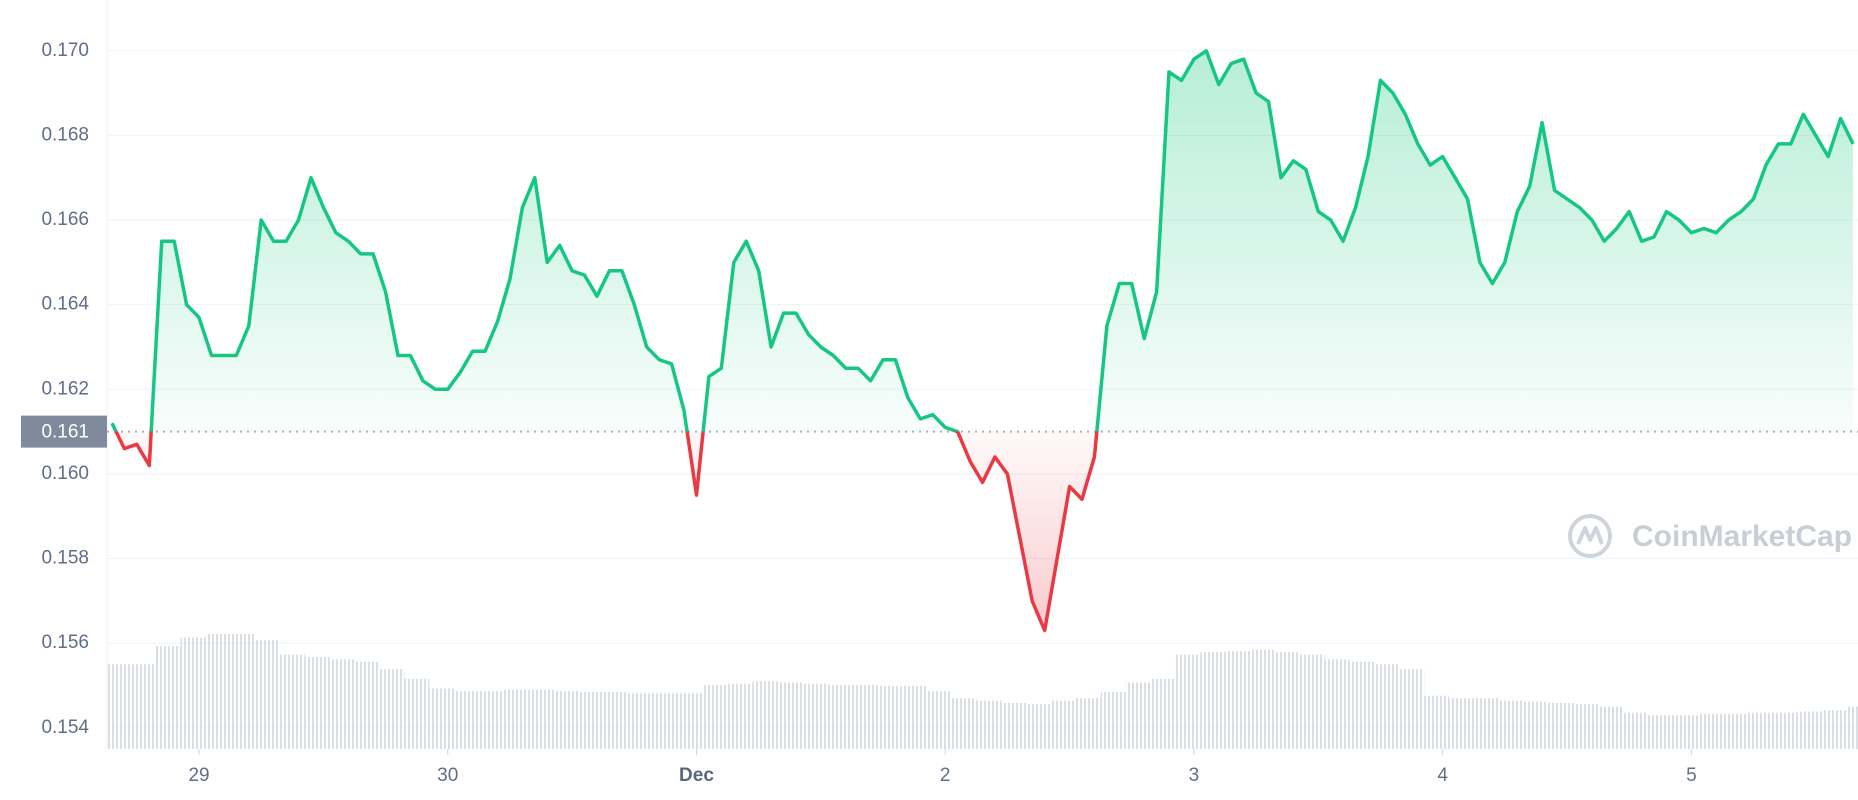 The height and width of the screenshot is (800, 1858). I want to click on baseline-label: 0.161, so click(65, 432).